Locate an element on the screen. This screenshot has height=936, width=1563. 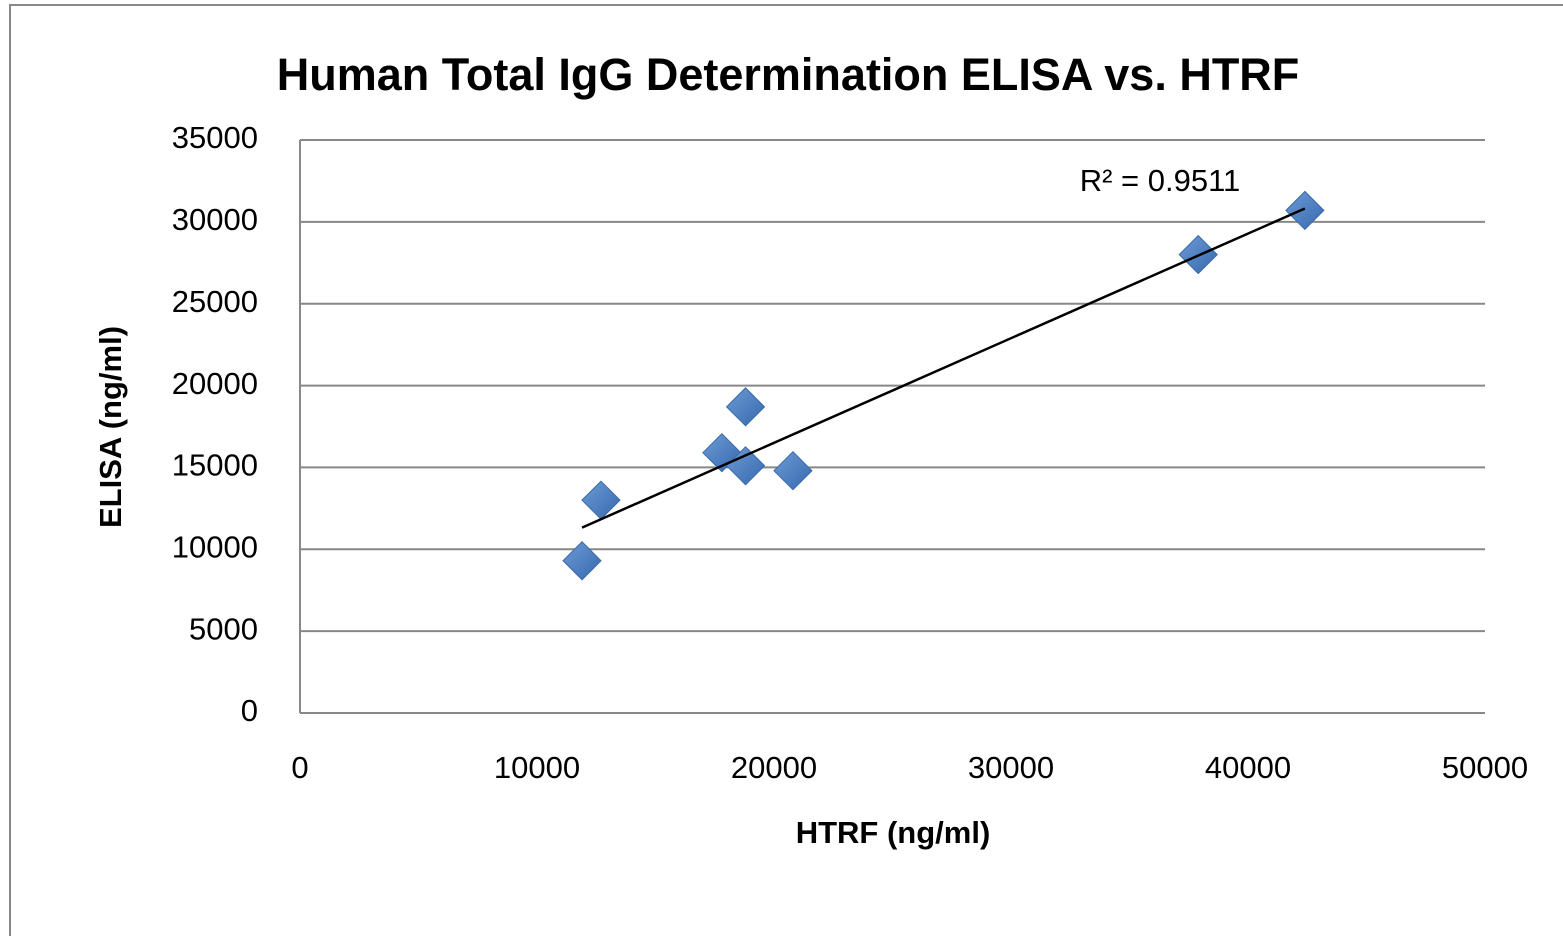
y-tick-label: 35000 is located at coordinates (215, 137).